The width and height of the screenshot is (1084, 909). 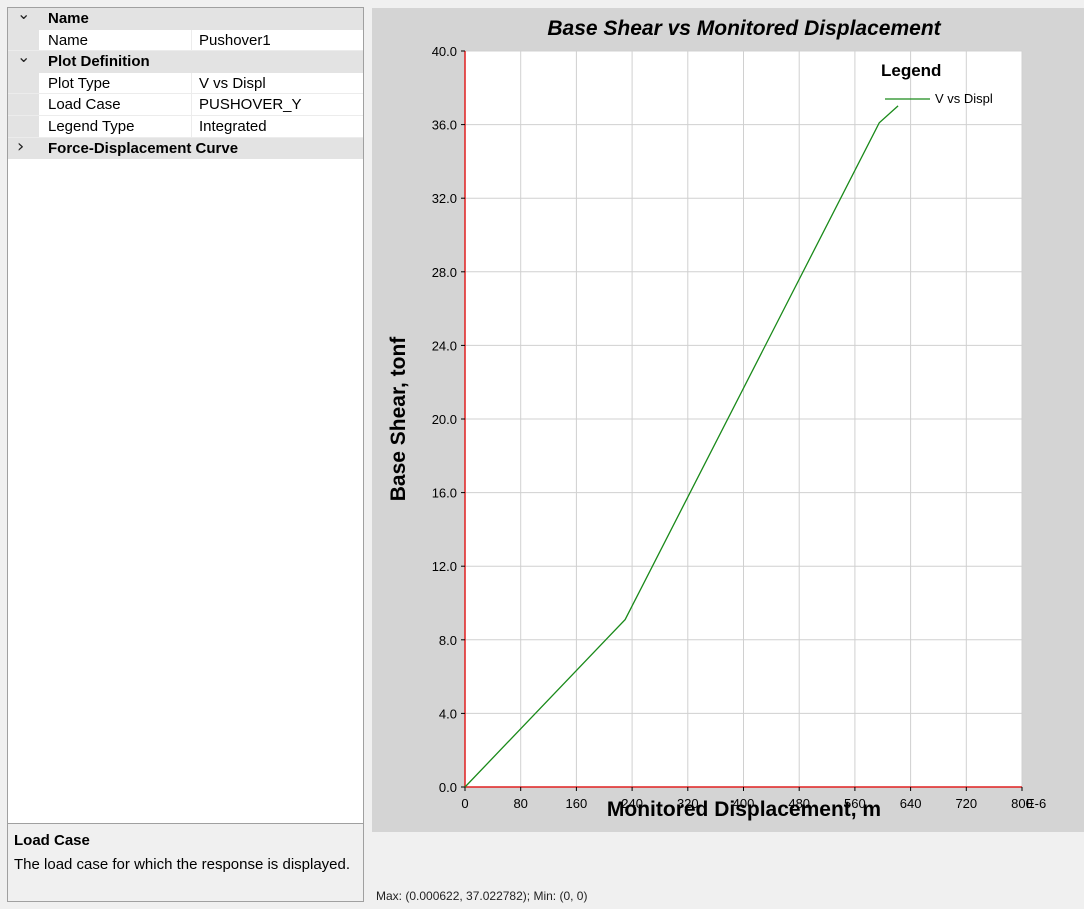 What do you see at coordinates (448, 713) in the screenshot?
I see `y-tick-label: 4.0` at bounding box center [448, 713].